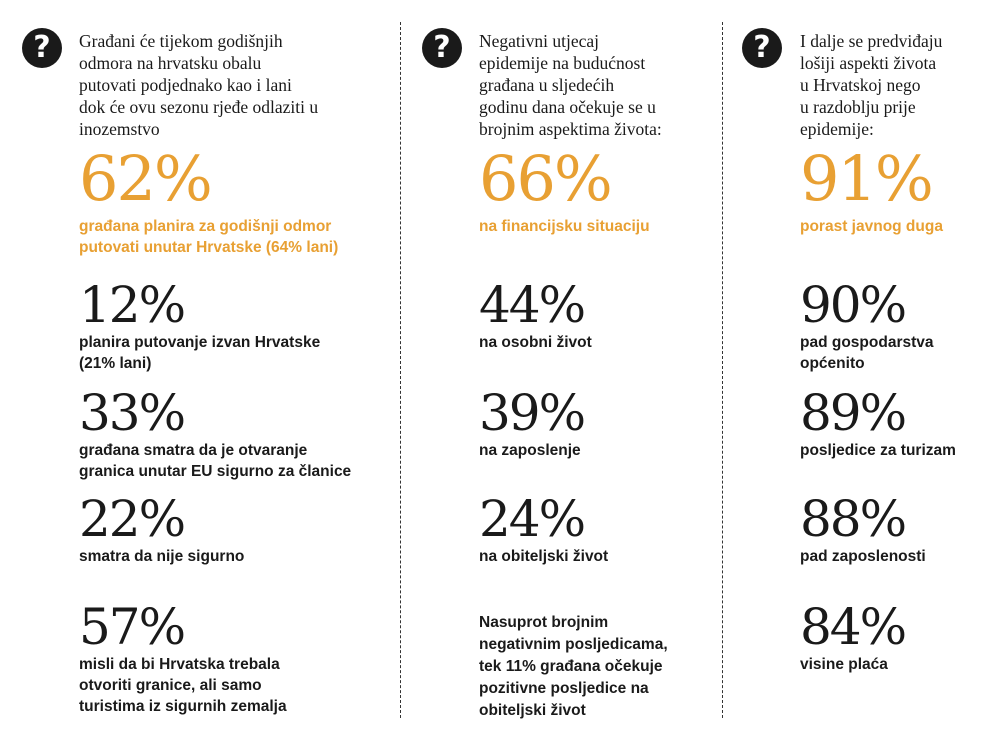 This screenshot has width=999, height=730. What do you see at coordinates (162, 556) in the screenshot?
I see `stat-label: smatra da nije sigurno` at bounding box center [162, 556].